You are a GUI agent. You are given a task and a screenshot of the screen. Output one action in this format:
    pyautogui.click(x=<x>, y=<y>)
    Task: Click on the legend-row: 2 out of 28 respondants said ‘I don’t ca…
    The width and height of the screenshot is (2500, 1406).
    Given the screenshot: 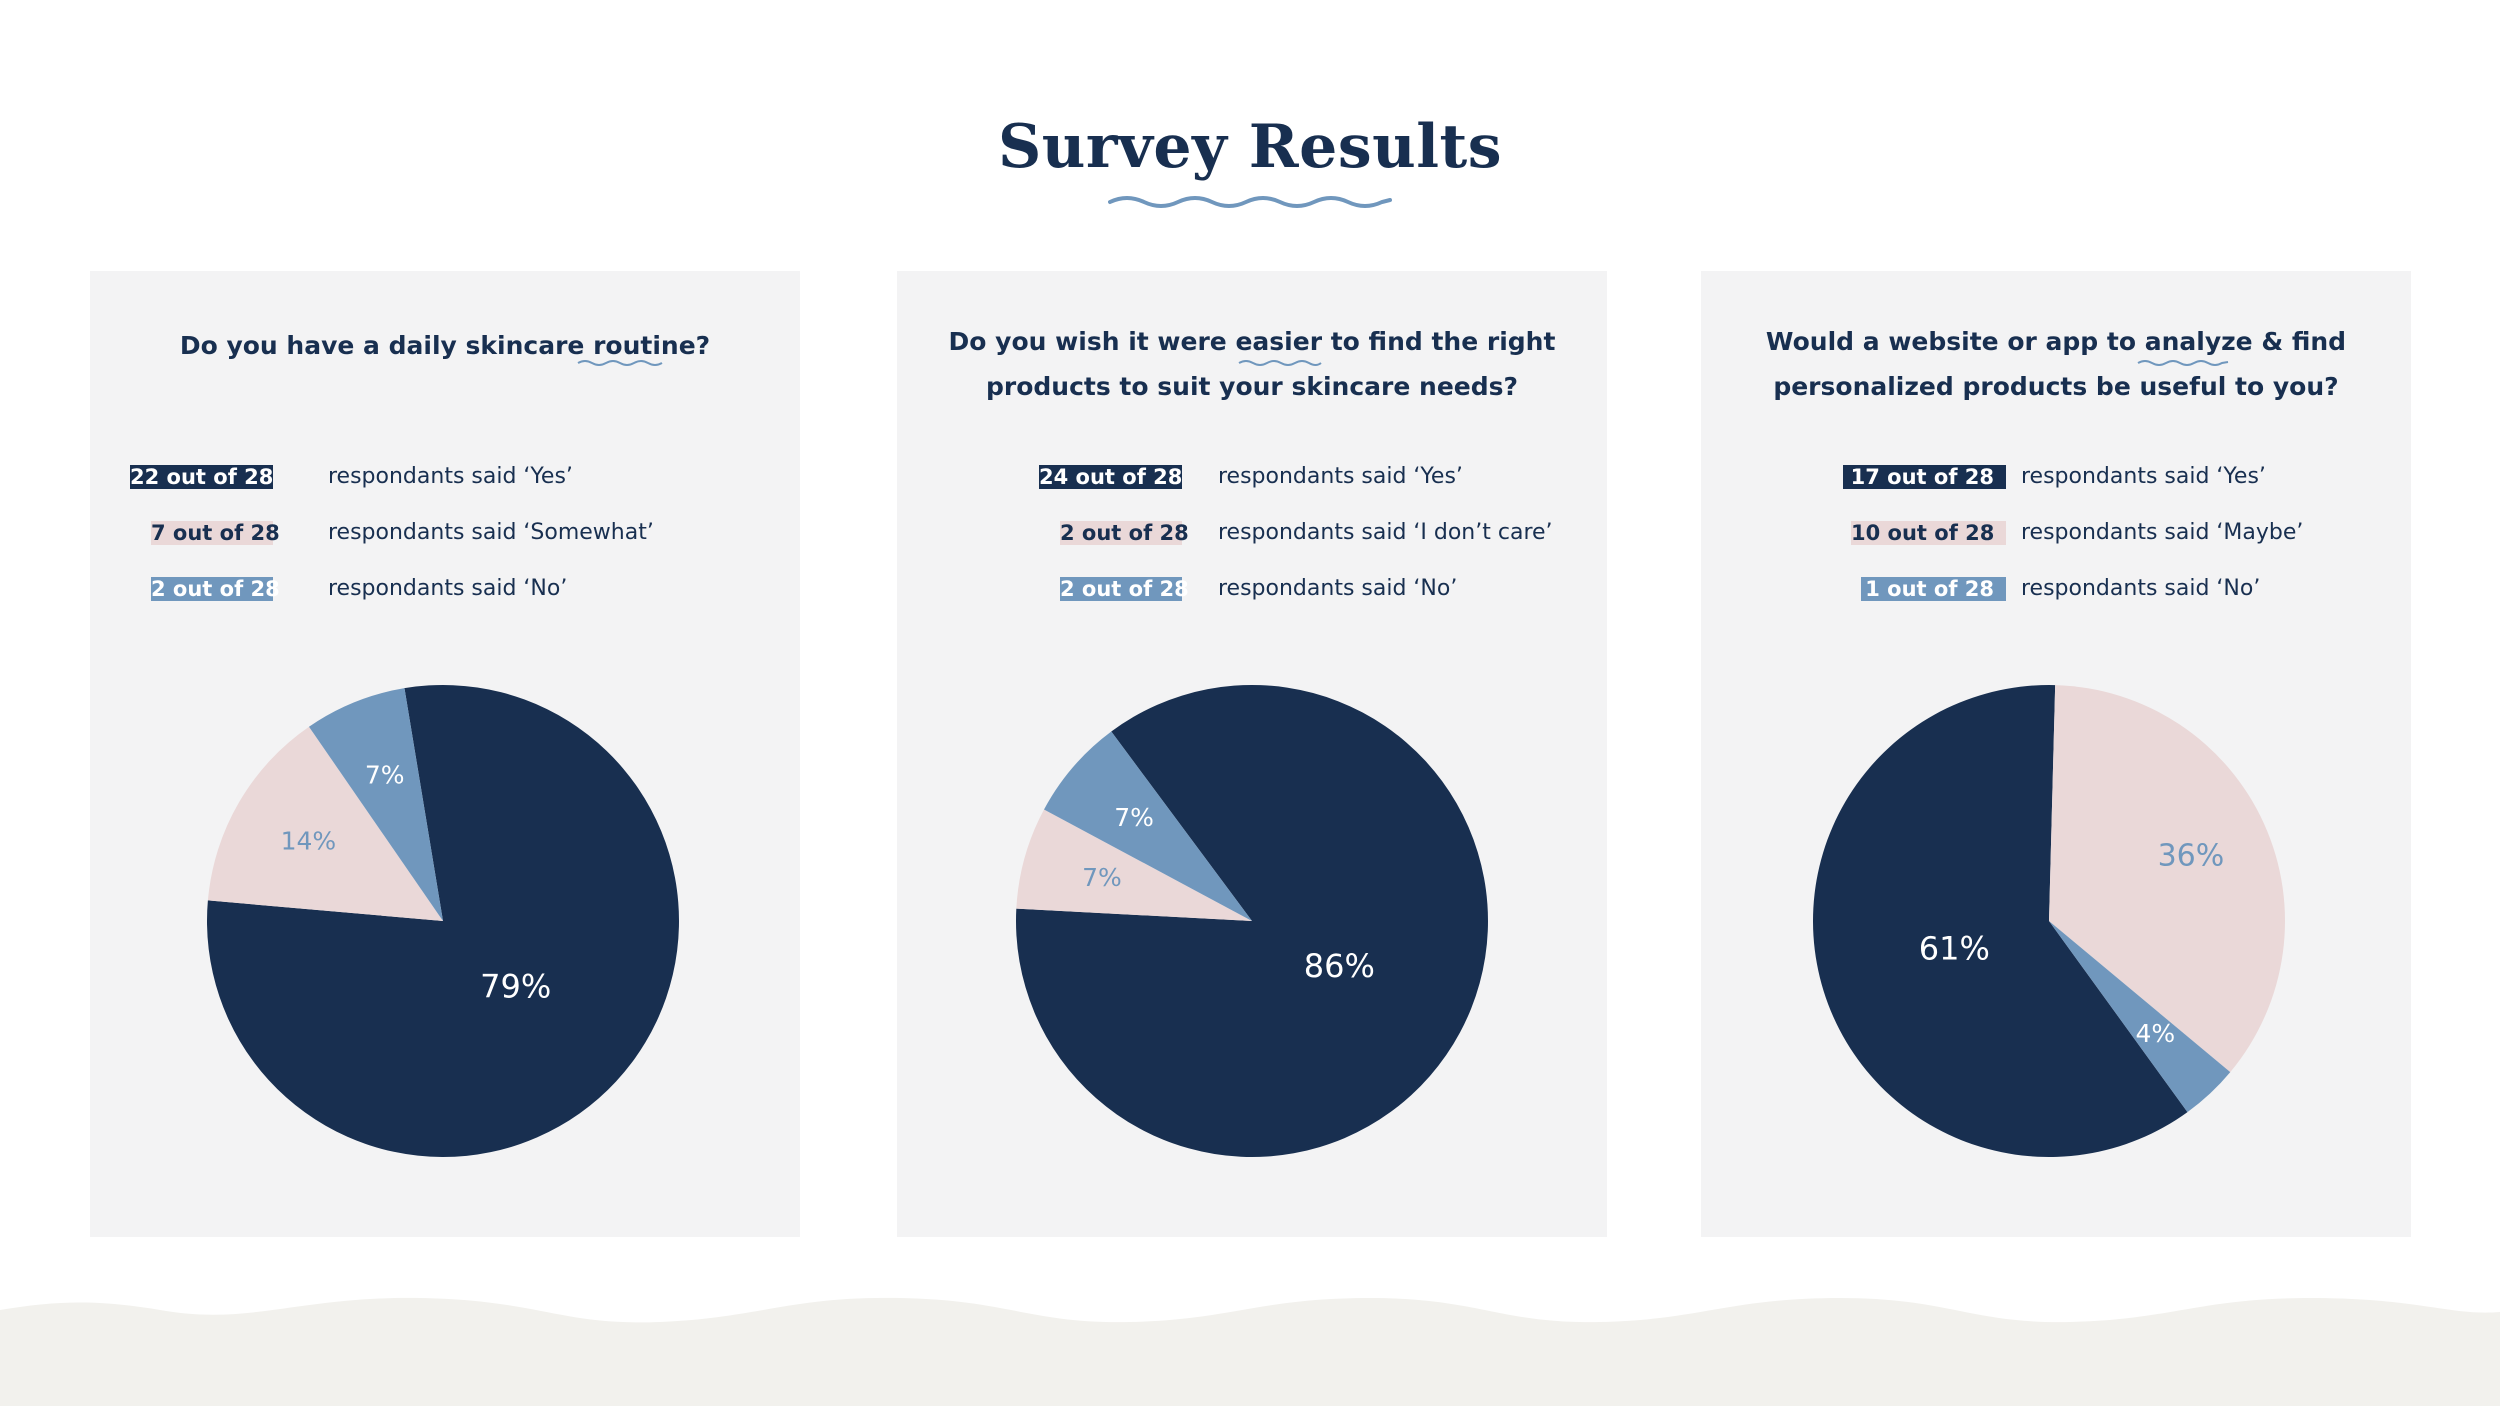 What is the action you would take?
    pyautogui.click(x=1252, y=534)
    